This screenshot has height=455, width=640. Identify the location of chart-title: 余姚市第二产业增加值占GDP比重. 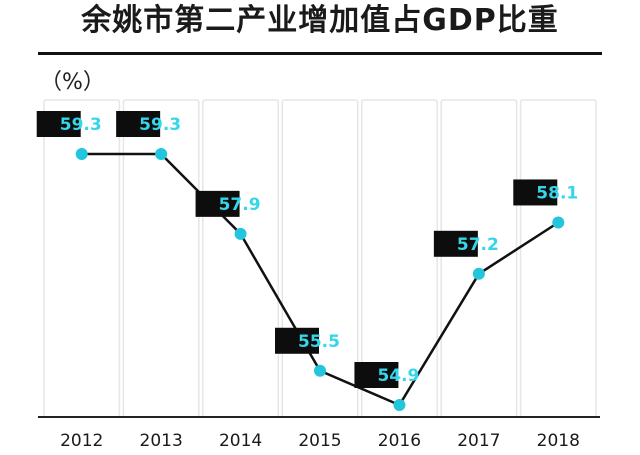
(320, 20).